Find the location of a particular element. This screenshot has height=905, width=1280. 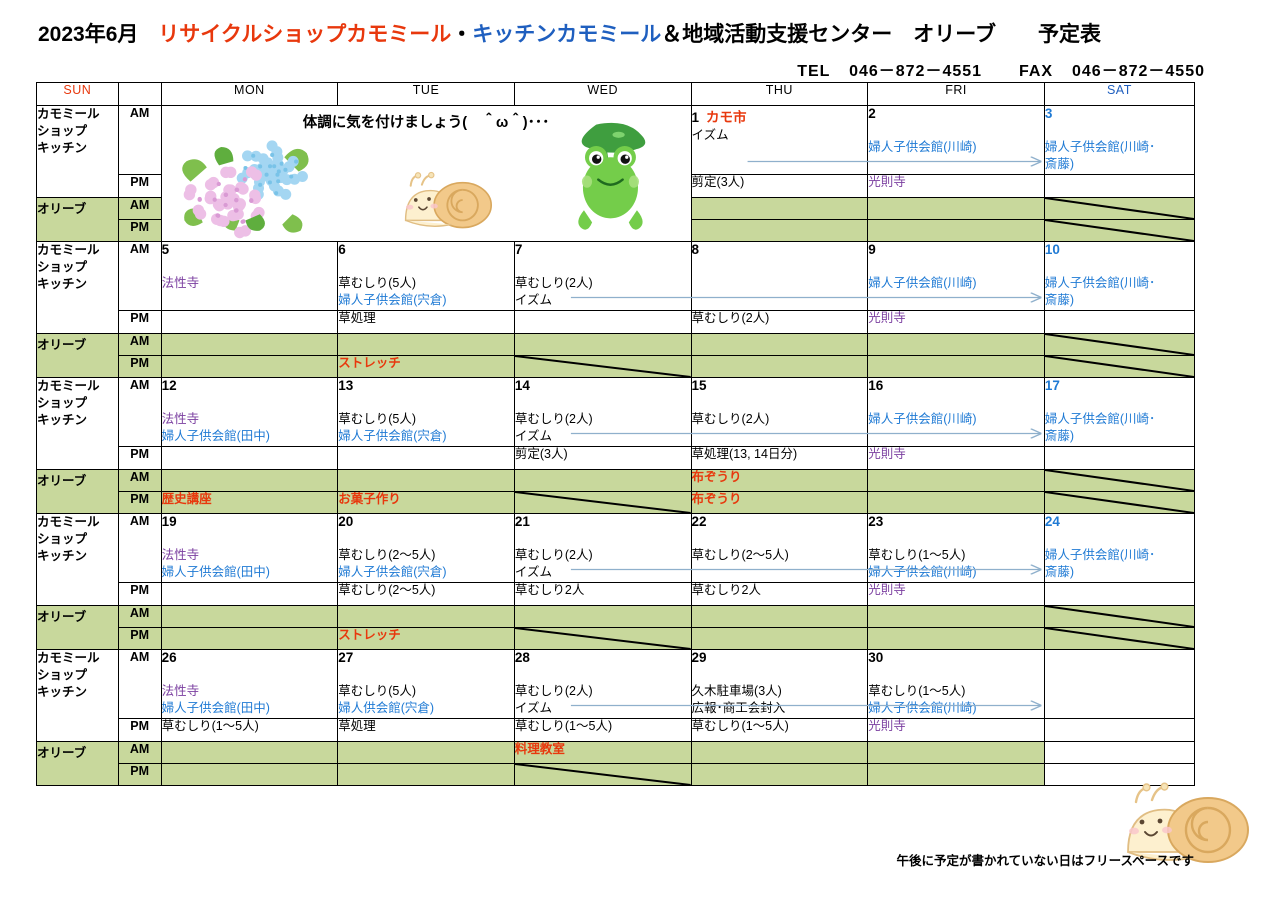

day-number: 1 is located at coordinates (695, 117).